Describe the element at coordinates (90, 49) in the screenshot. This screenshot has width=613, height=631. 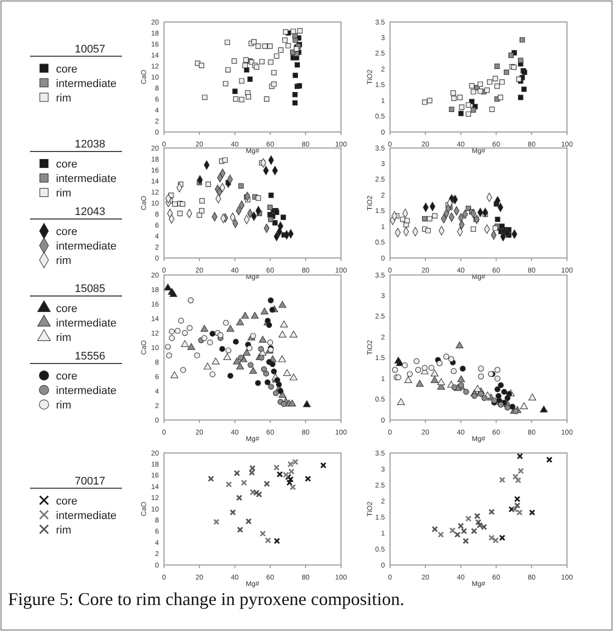
I see `legend-title: 10057` at that location.